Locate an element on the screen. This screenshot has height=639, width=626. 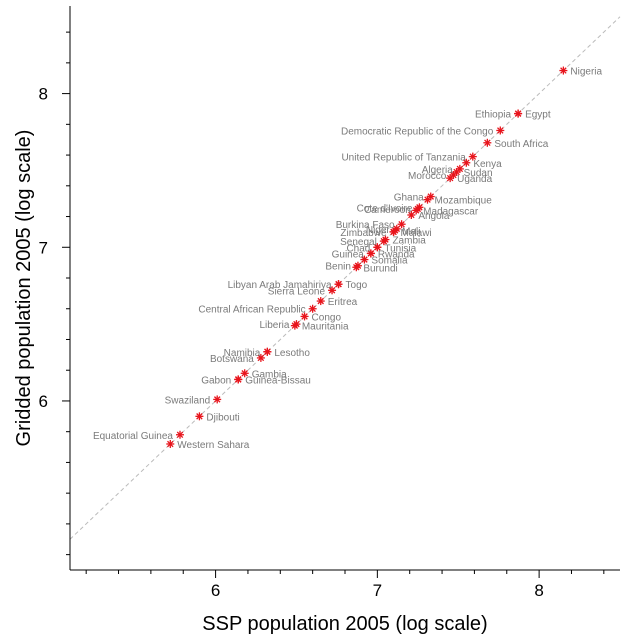
point-label: Ethiopia is located at coordinates (493, 115).